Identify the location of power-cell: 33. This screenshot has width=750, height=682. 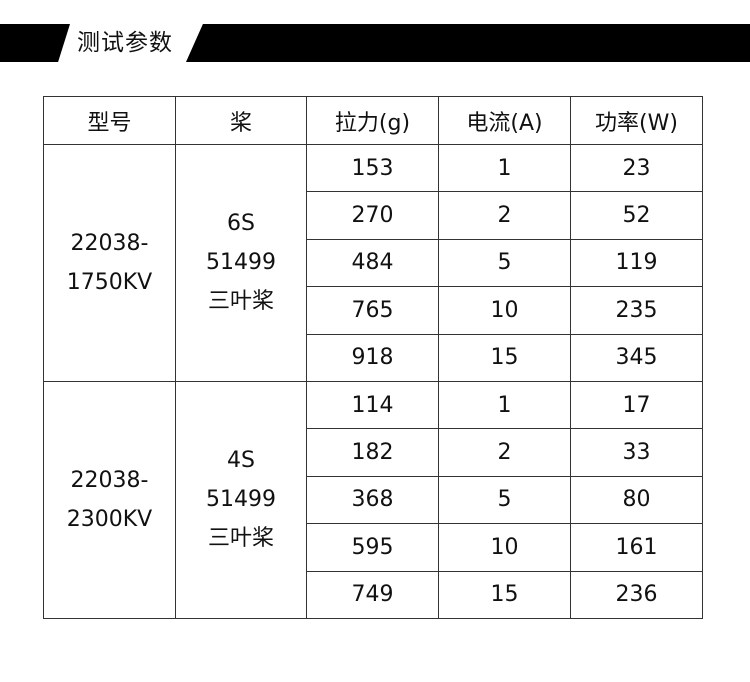
(636, 452).